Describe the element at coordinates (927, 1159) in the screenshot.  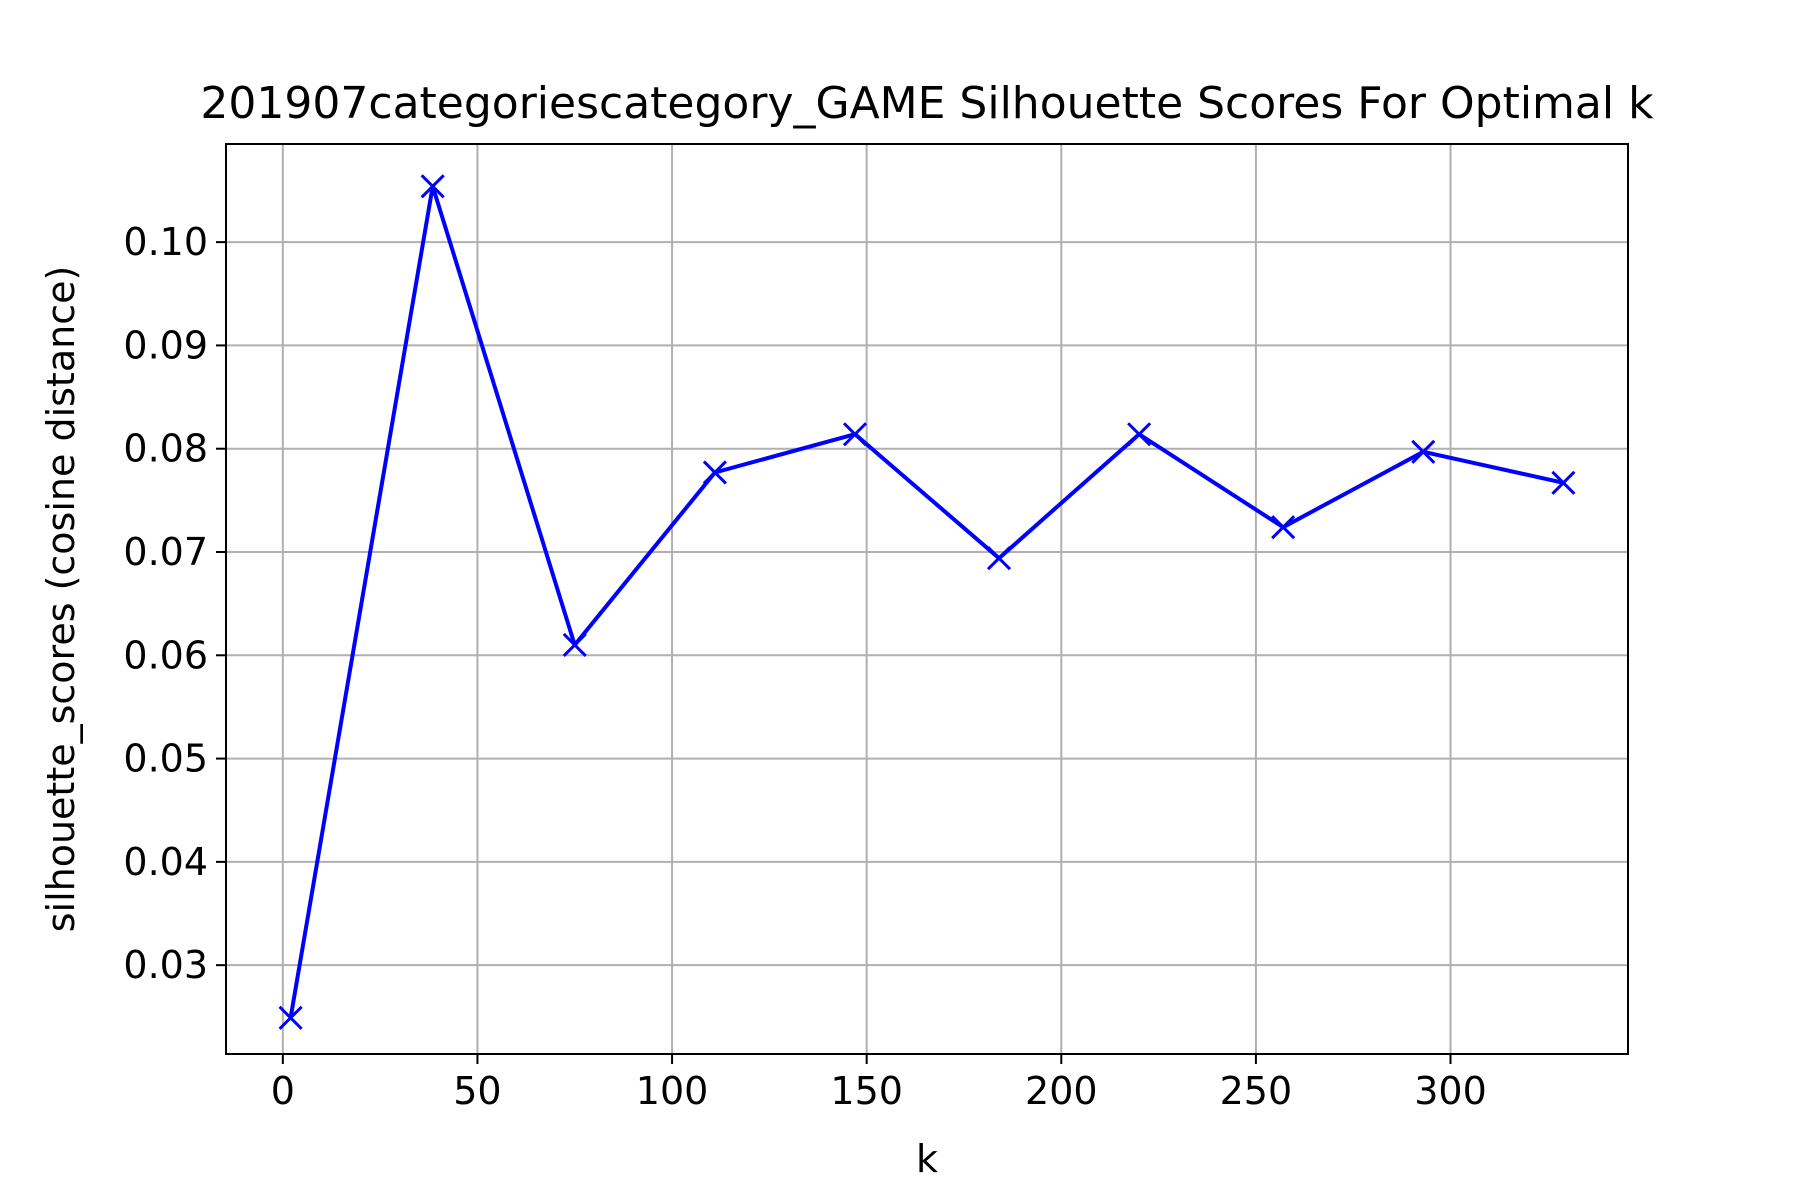
I see `x-axis-label: k` at that location.